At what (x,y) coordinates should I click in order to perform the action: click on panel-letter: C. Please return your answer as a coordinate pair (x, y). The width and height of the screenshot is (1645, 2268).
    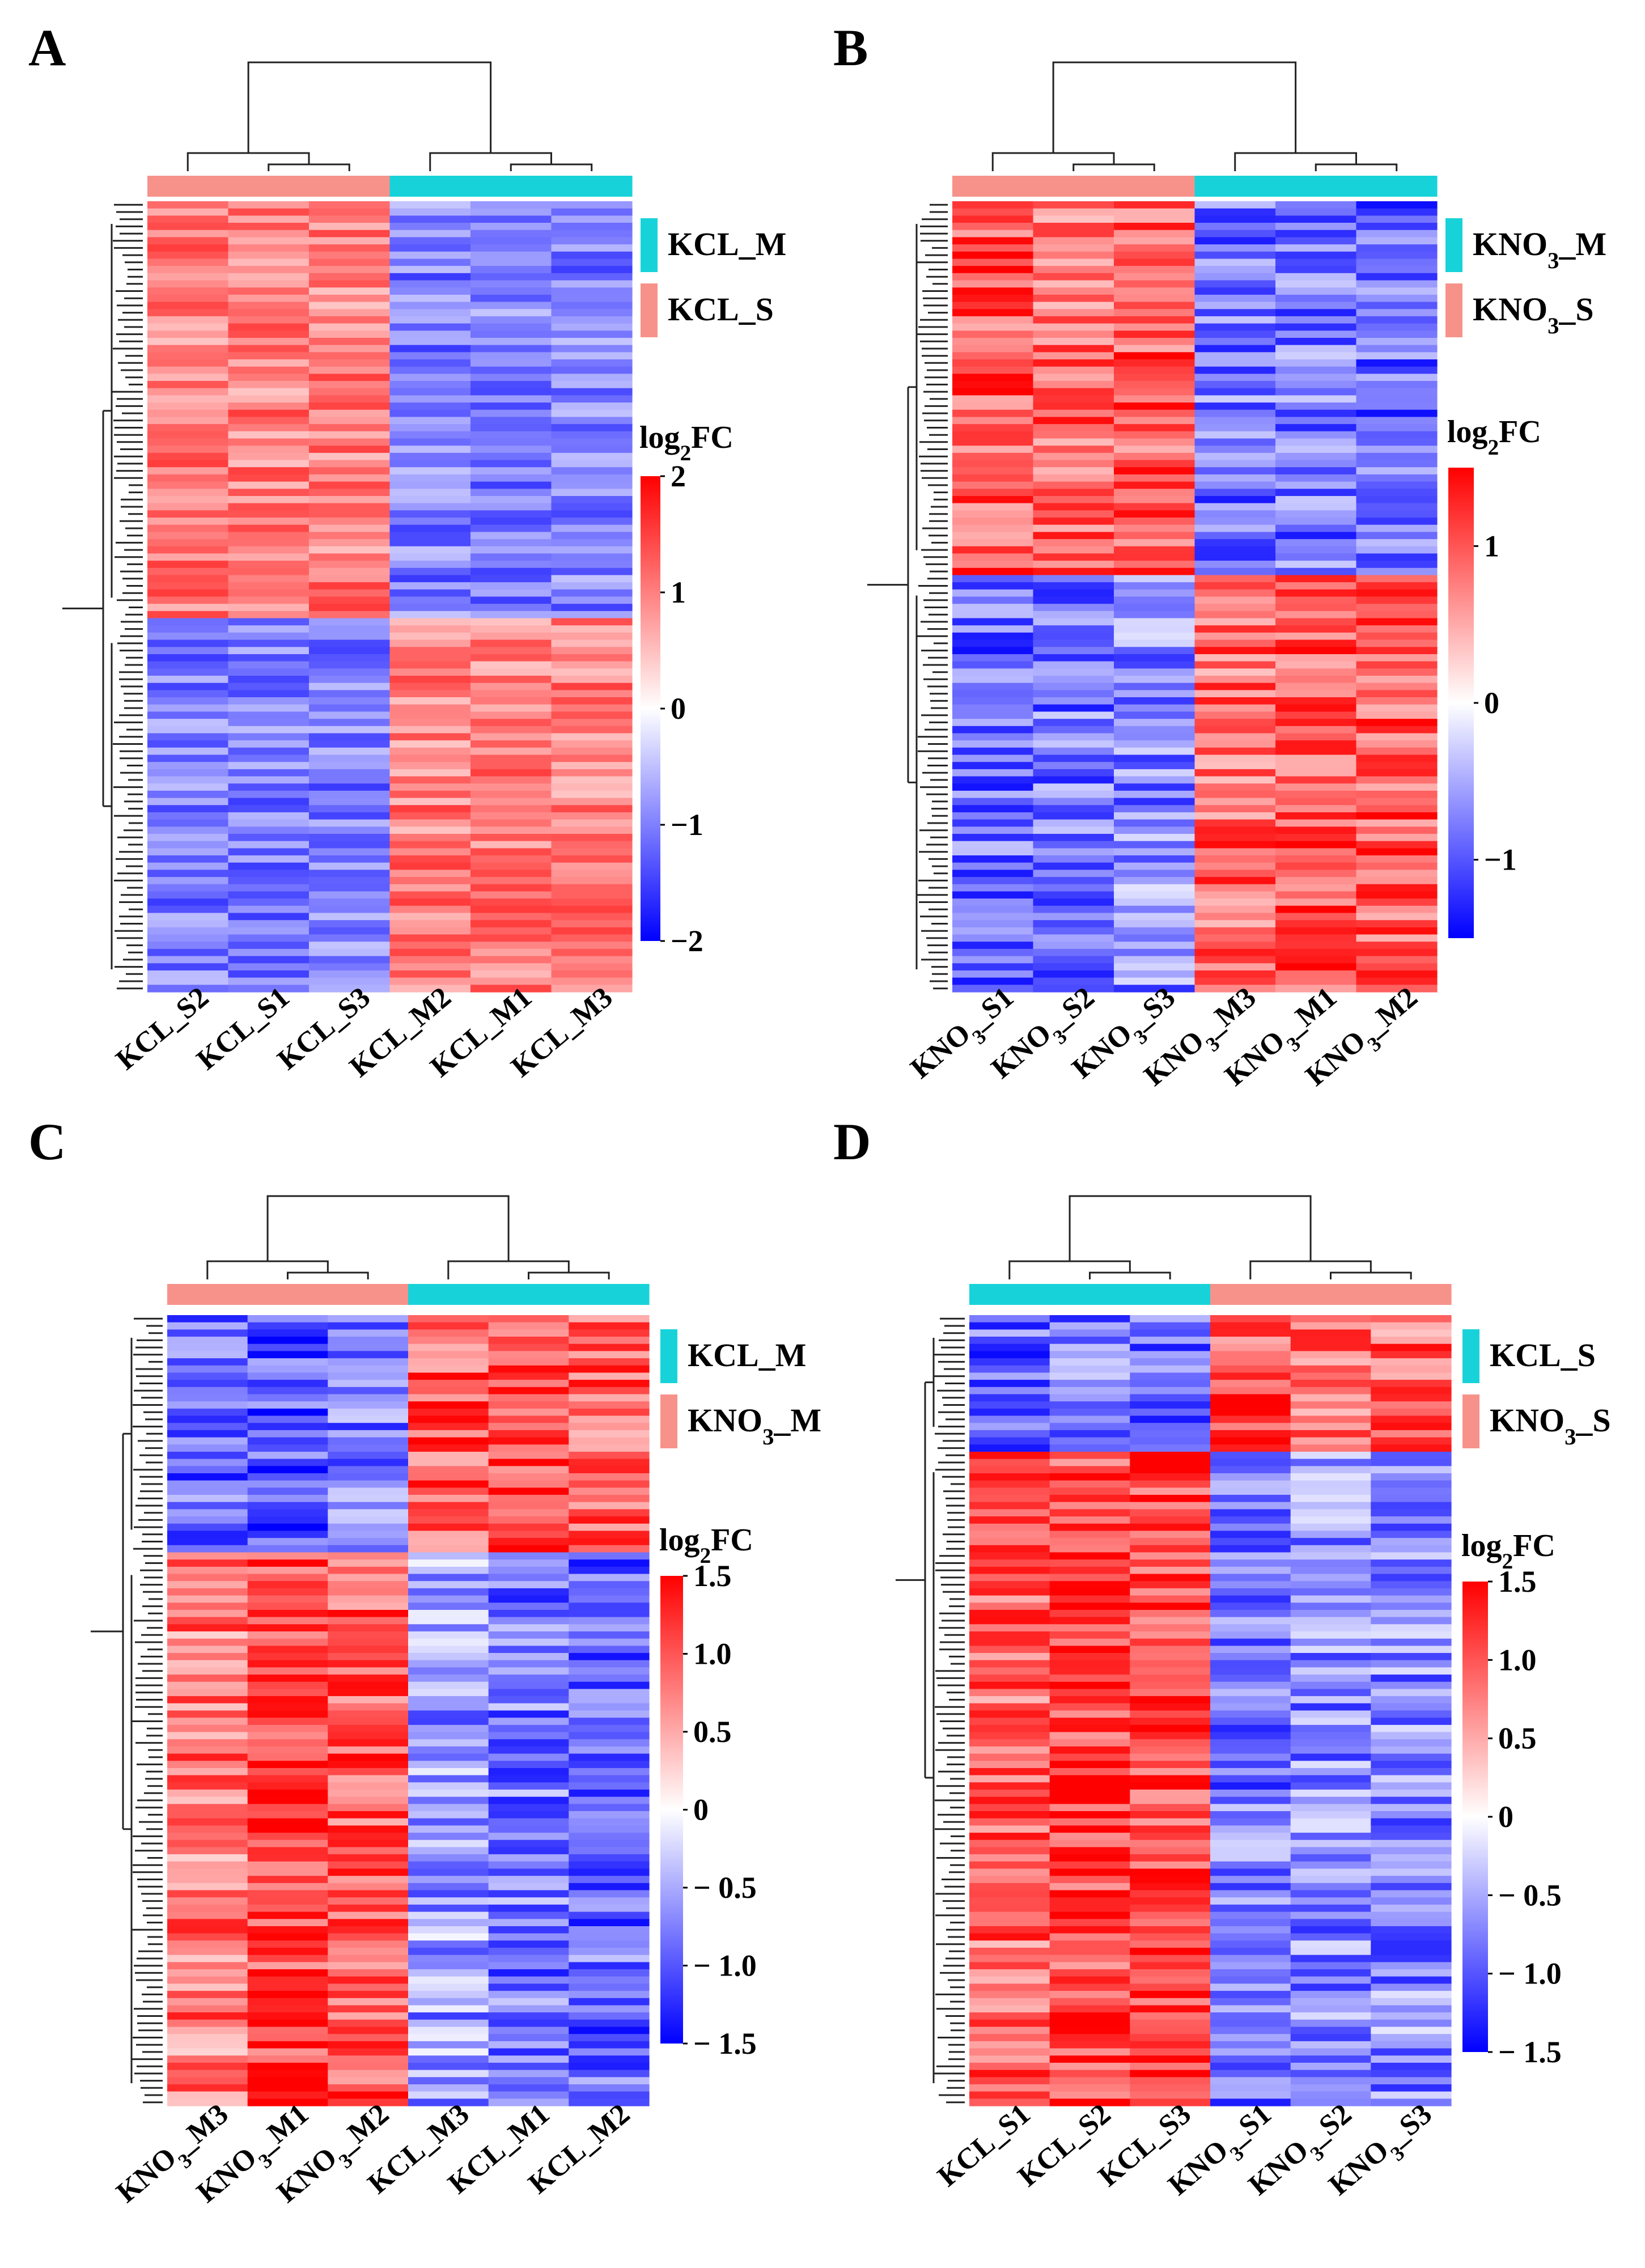
    Looking at the image, I should click on (47, 1142).